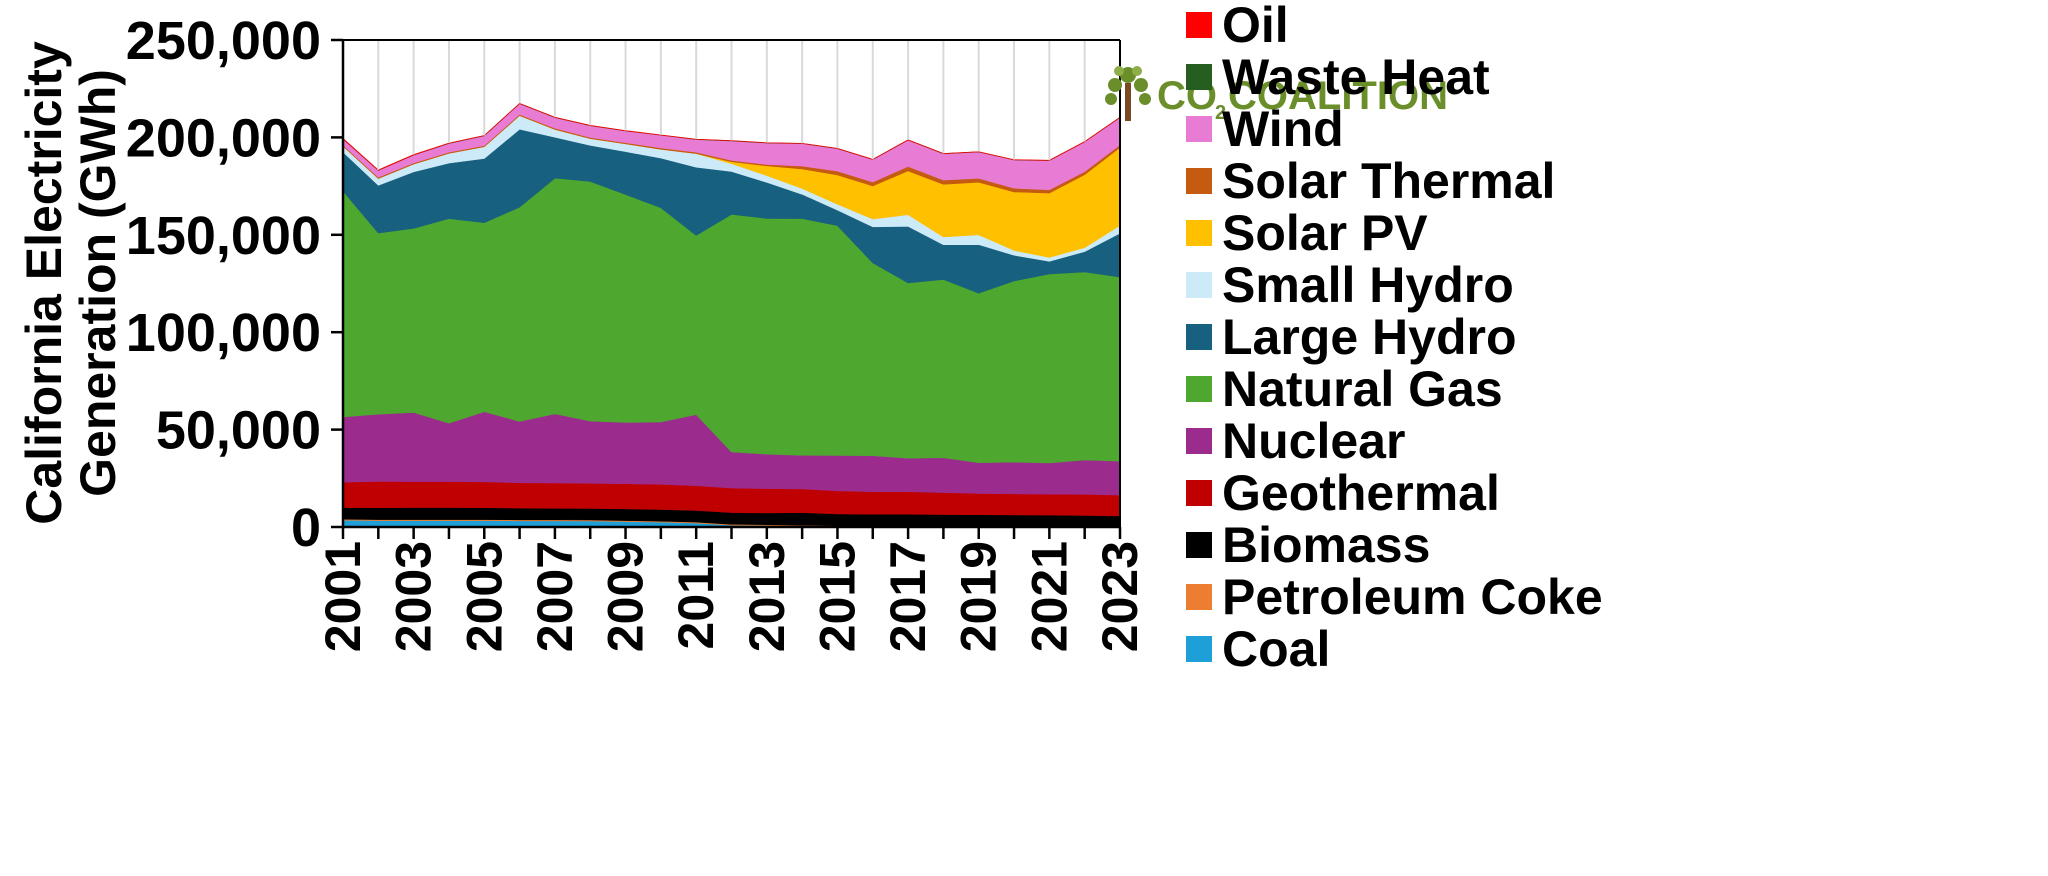 The image size is (2048, 876). I want to click on x-tick-label-2007: 2007, so click(555, 596).